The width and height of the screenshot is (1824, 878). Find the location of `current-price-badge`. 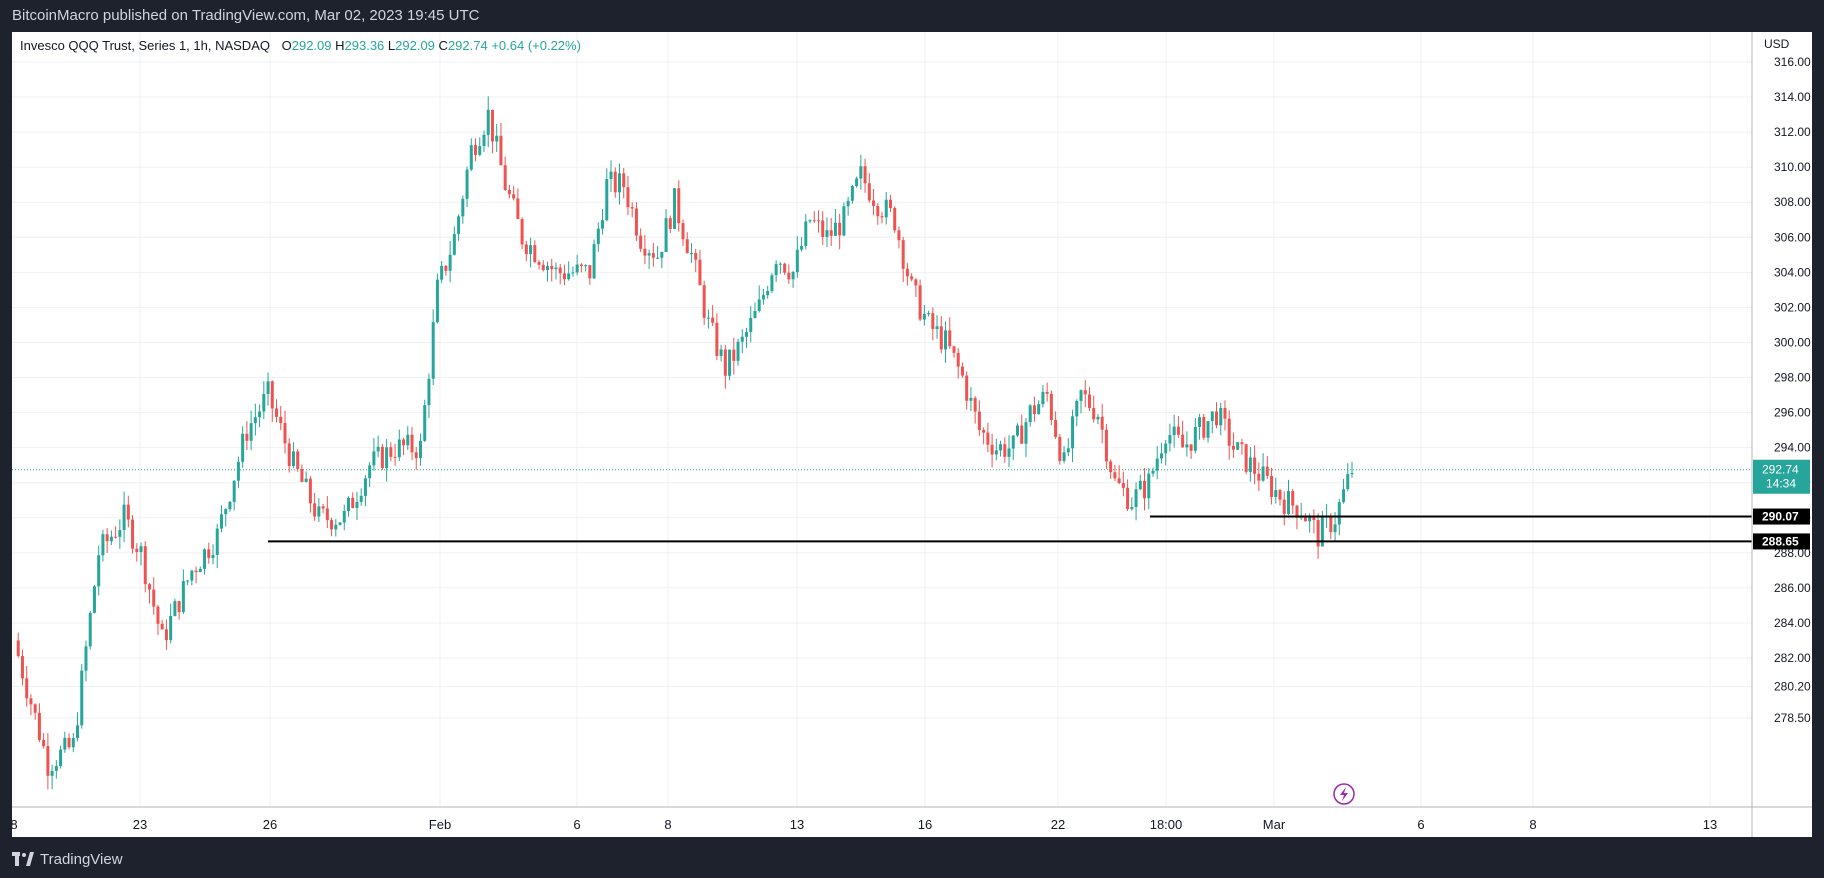

current-price-badge is located at coordinates (1781, 476).